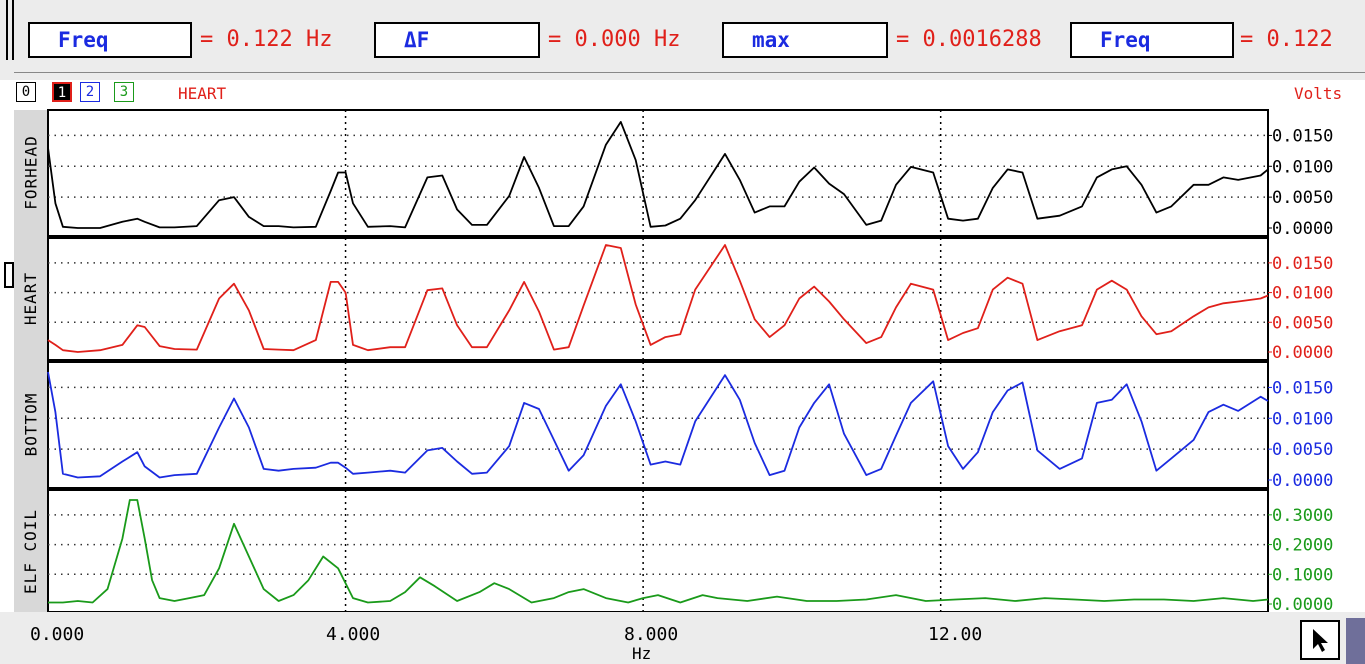  I want to click on y-tick-bottom-2: 0.0050, so click(1302, 450).